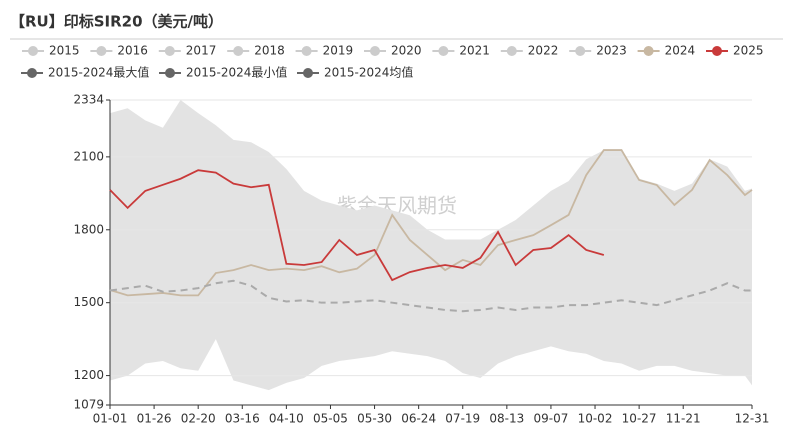  I want to click on y-tick-label: 1079, so click(88, 405).